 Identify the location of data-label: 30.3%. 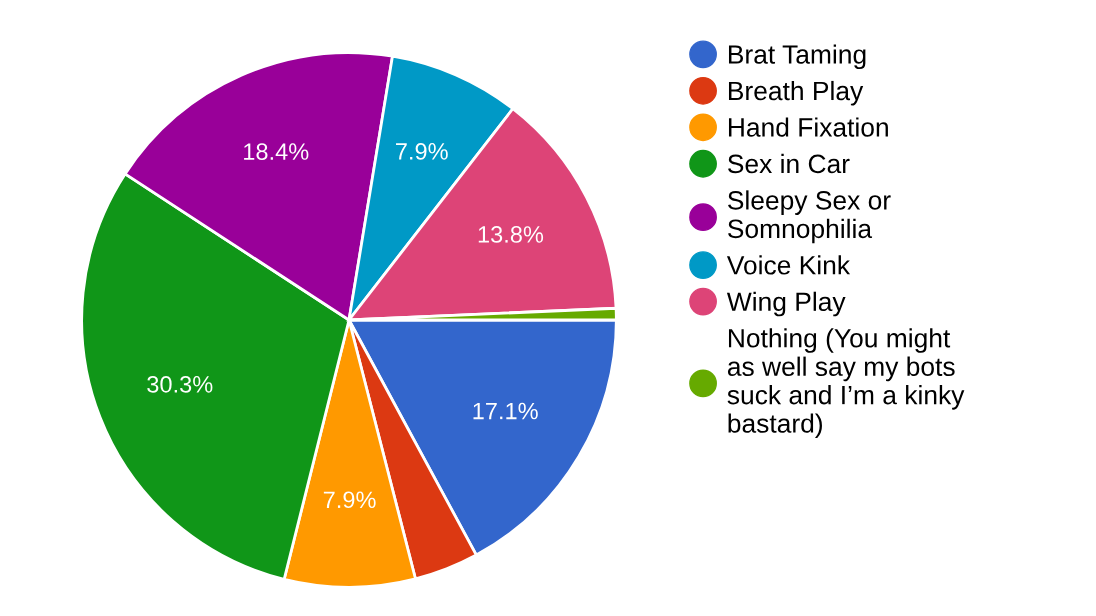
(180, 384).